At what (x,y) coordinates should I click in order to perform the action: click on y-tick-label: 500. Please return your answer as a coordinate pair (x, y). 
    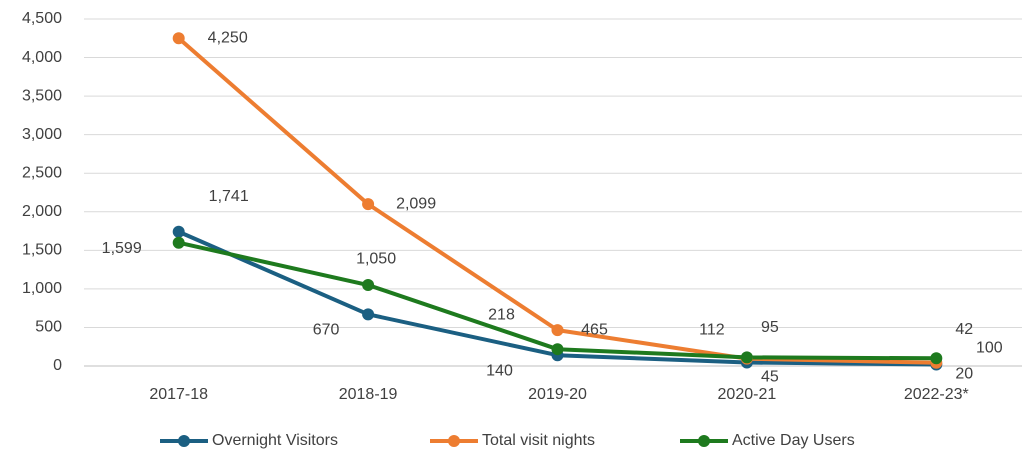
    Looking at the image, I should click on (48, 327).